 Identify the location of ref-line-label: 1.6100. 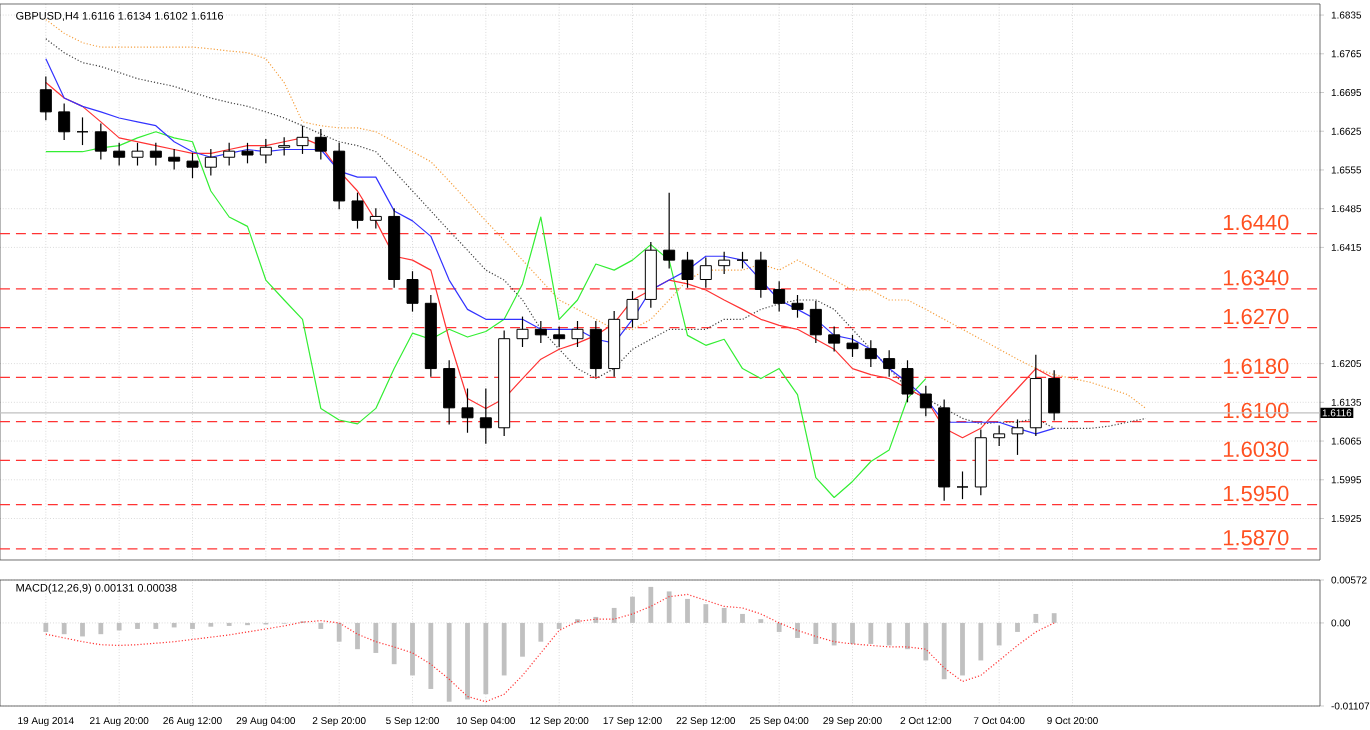
(1256, 410).